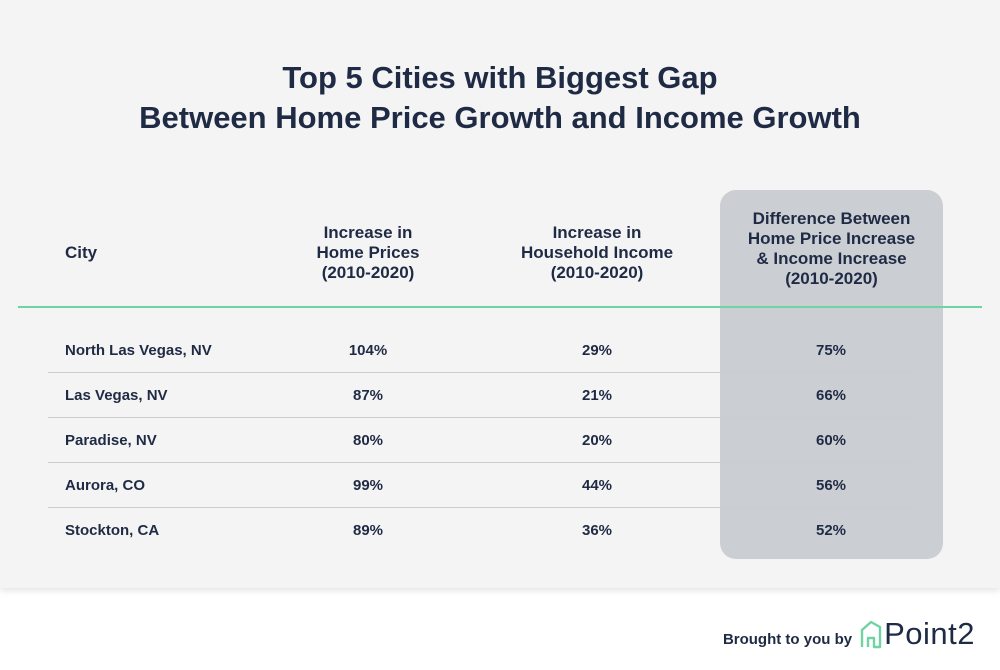 This screenshot has width=1000, height=670. I want to click on cell-home-price-increase: 80%, so click(368, 440).